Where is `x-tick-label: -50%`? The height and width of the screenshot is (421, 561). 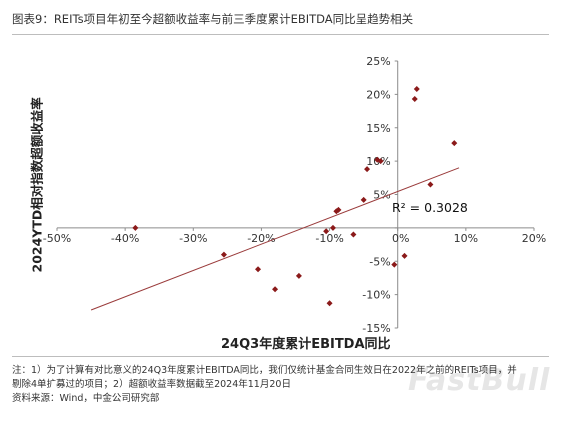 x-tick-label: -50% is located at coordinates (57, 238).